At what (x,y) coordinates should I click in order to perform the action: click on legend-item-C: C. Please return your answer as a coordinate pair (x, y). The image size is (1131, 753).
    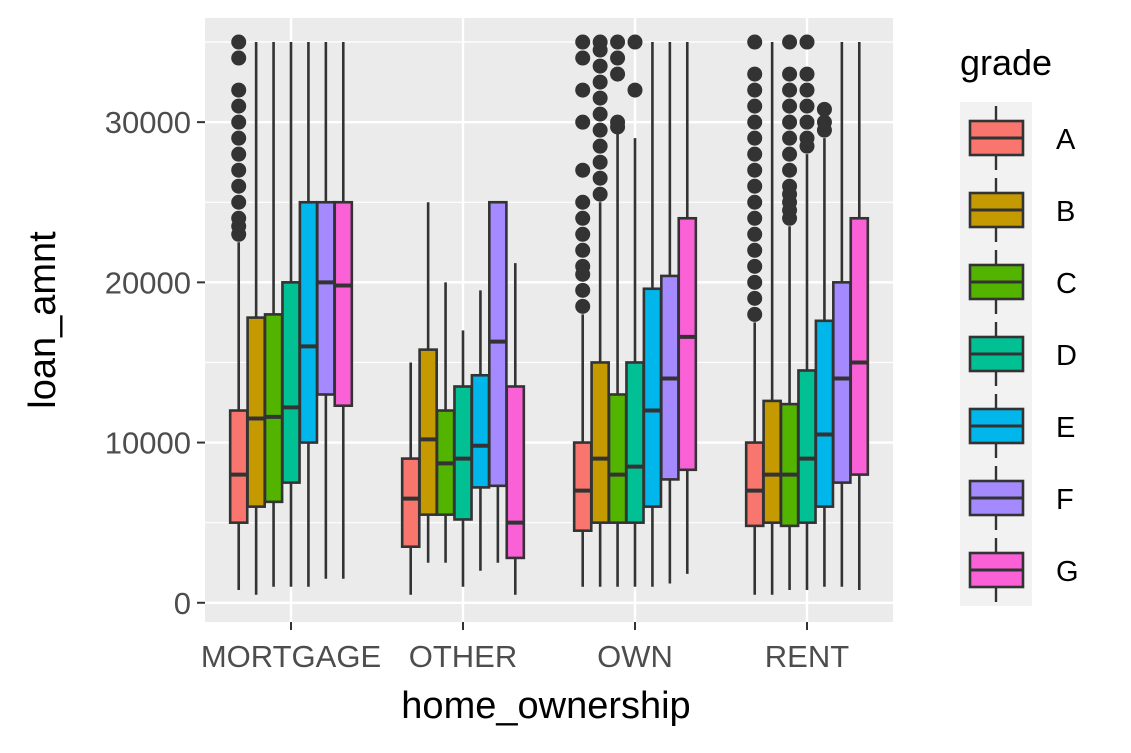
    Looking at the image, I should click on (1022, 282).